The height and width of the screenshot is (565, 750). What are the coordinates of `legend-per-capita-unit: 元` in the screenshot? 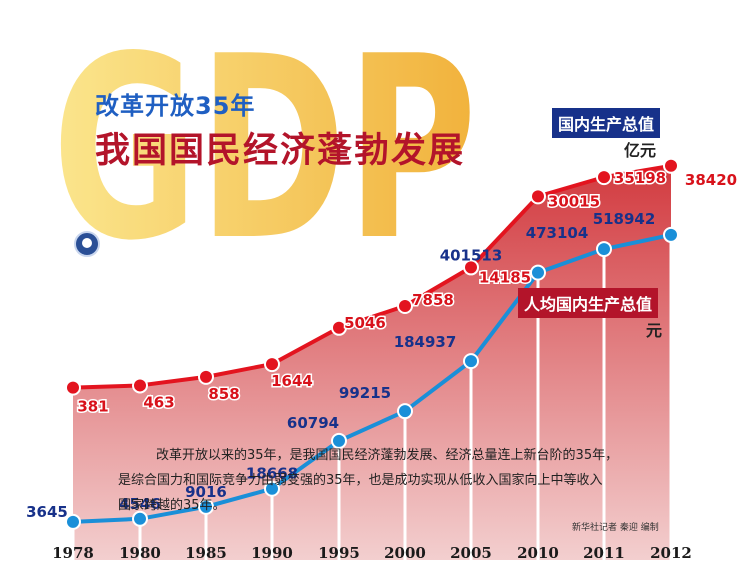 It's located at (654, 330).